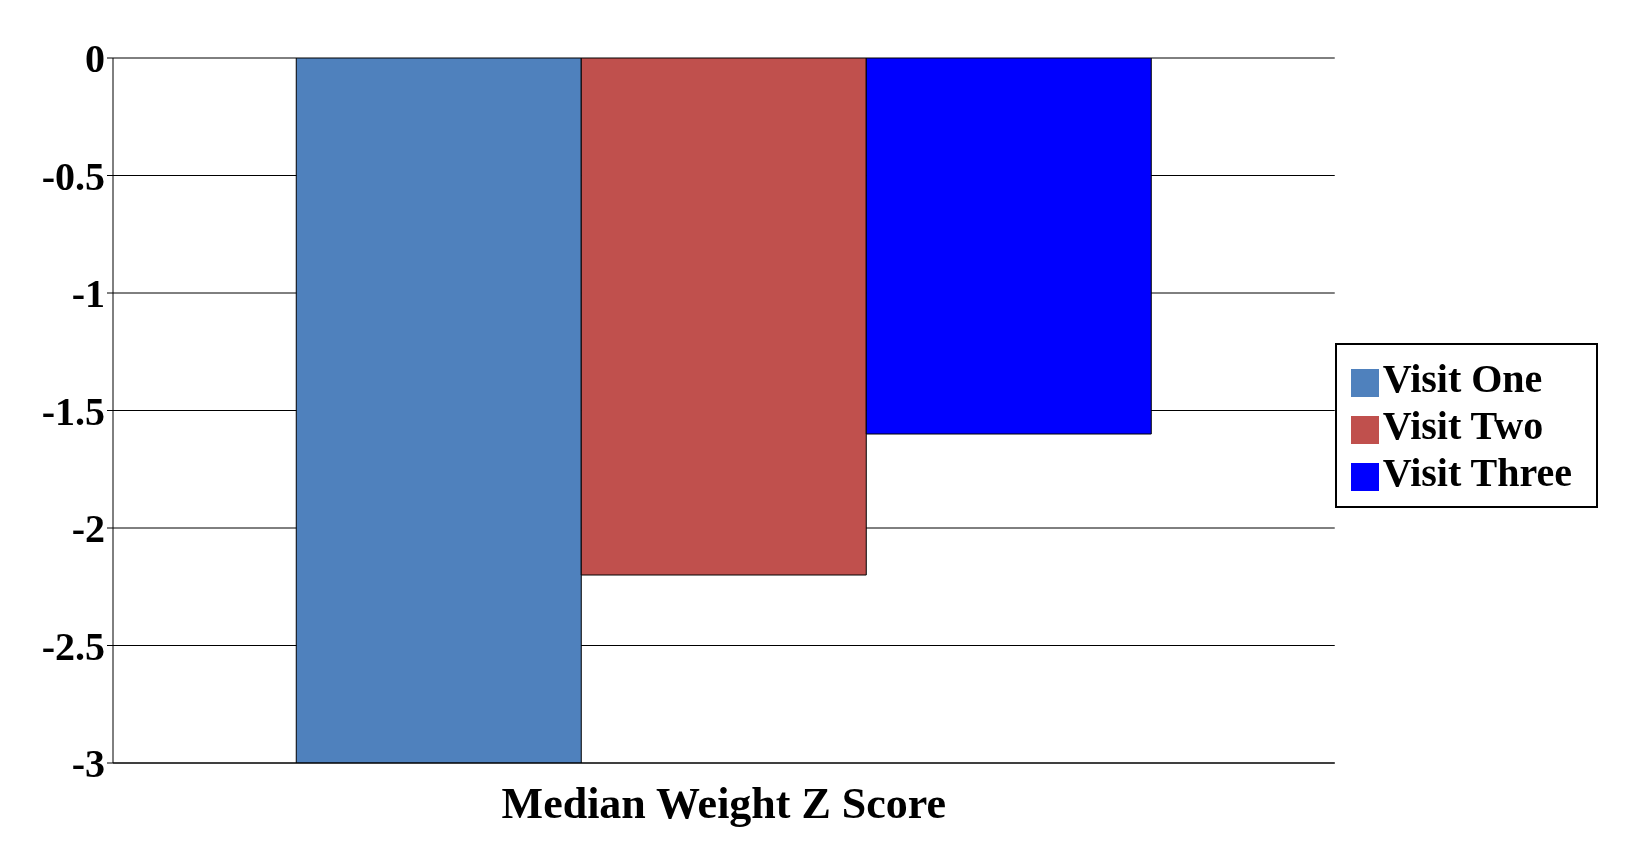 This screenshot has height=858, width=1634. What do you see at coordinates (88, 294) in the screenshot?
I see `y-tick-label: -1` at bounding box center [88, 294].